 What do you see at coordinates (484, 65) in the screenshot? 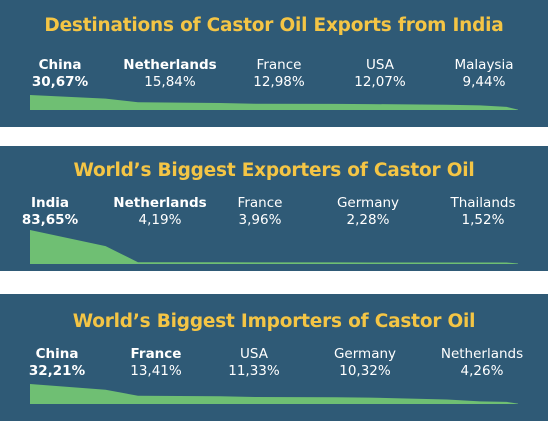
I see `category-name: Malaysia` at bounding box center [484, 65].